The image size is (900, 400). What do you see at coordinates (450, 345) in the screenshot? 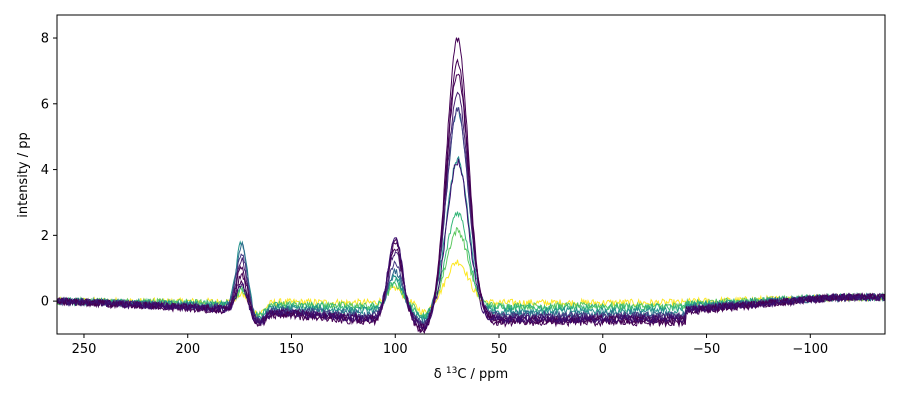
I see `x-axis-ticks: 250 200 150 100 50 0 −50 −100` at bounding box center [450, 345].